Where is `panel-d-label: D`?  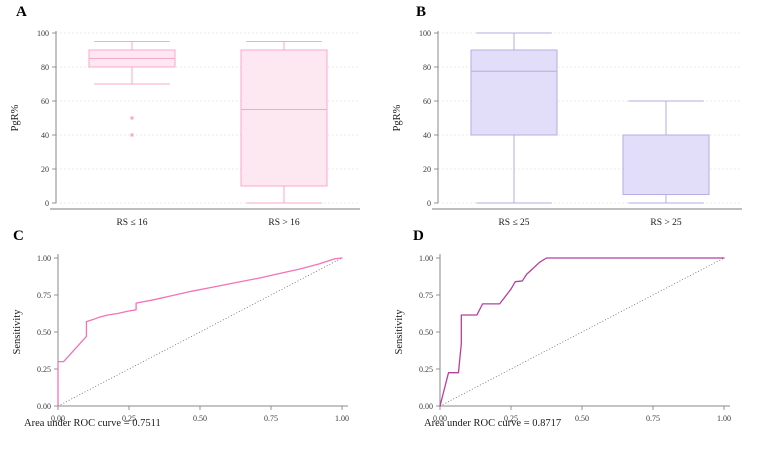 panel-d-label: D is located at coordinates (418, 236).